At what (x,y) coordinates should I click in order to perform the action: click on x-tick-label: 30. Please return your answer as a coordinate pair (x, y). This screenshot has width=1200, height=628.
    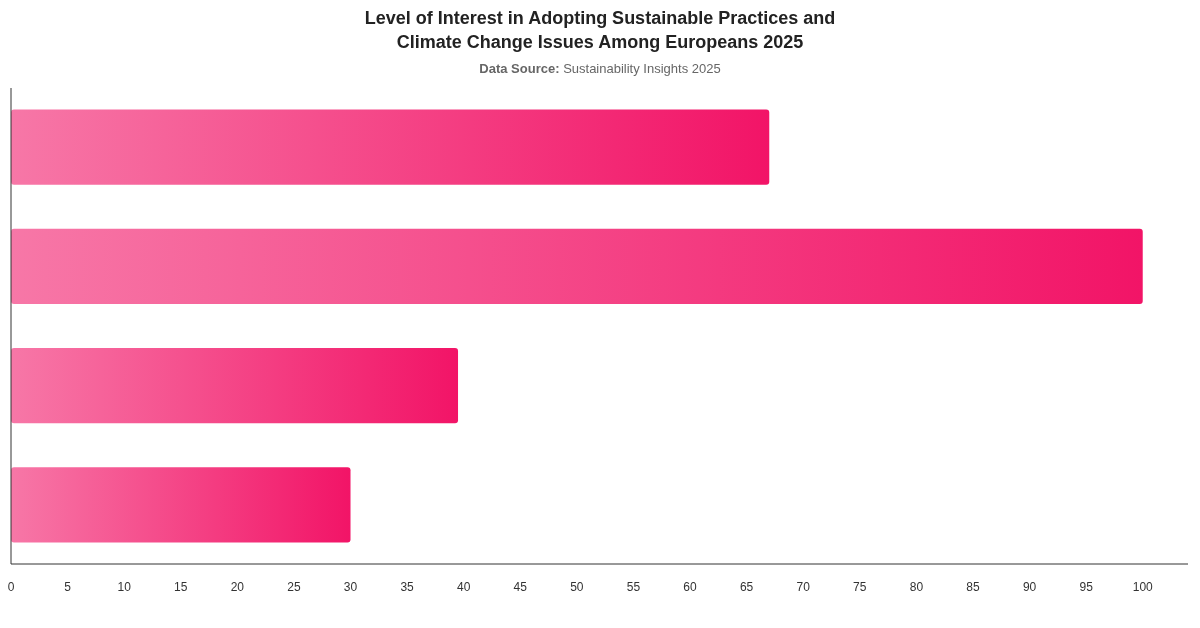
    Looking at the image, I should click on (350, 587).